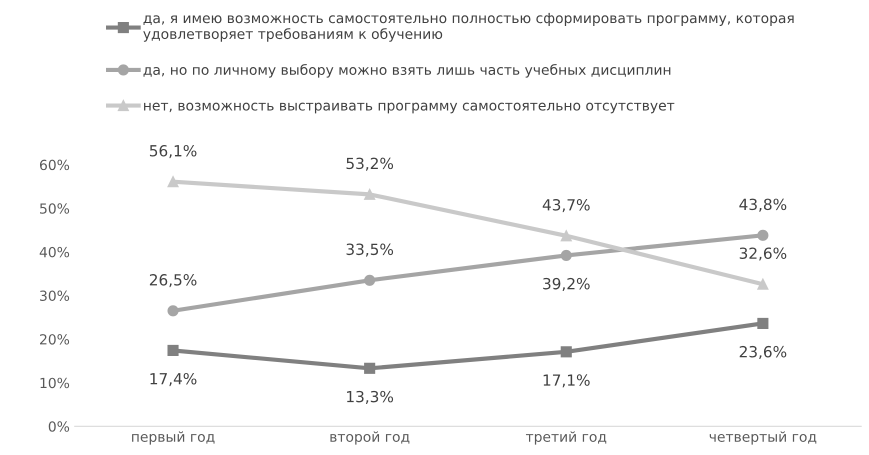  I want to click on data-label: 56,1%, so click(173, 151).